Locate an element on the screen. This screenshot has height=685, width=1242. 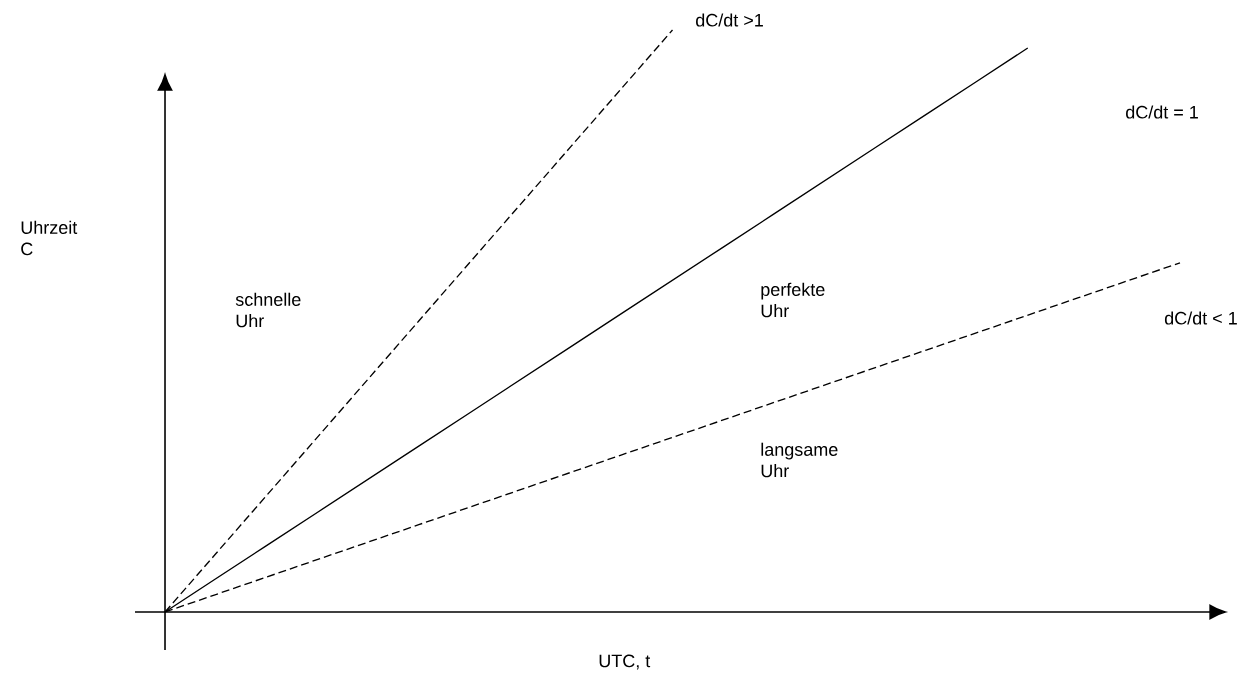
y-axis-title: Uhrzeit C is located at coordinates (49, 238).